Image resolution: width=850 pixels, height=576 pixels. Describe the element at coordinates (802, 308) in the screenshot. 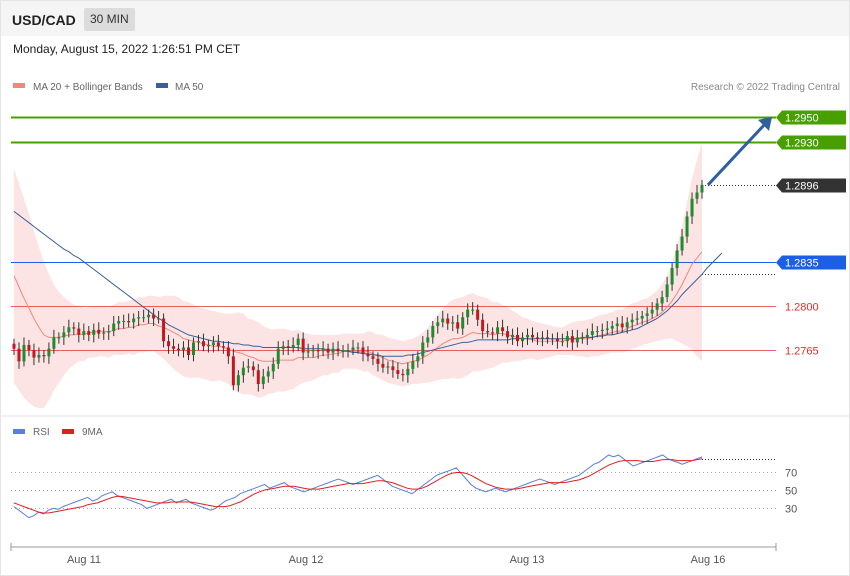

I see `support-level-label: 1.2800` at that location.